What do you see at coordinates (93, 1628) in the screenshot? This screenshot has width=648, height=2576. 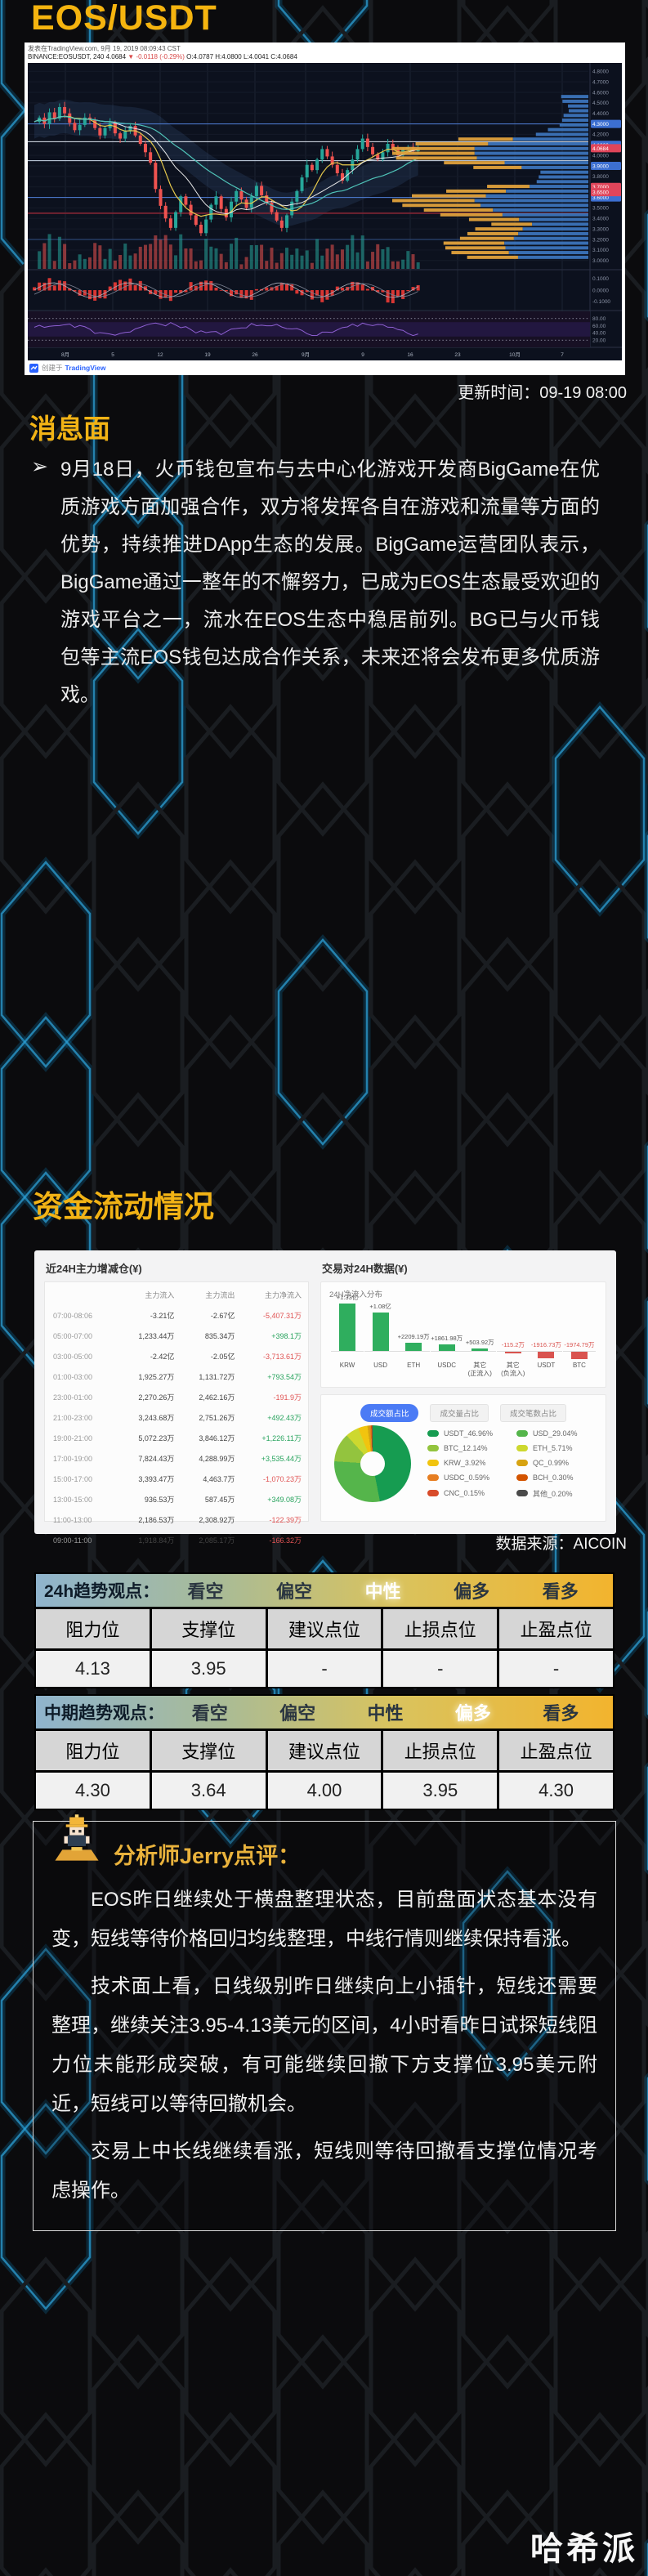 I see `trend-column-header: 阻力位` at bounding box center [93, 1628].